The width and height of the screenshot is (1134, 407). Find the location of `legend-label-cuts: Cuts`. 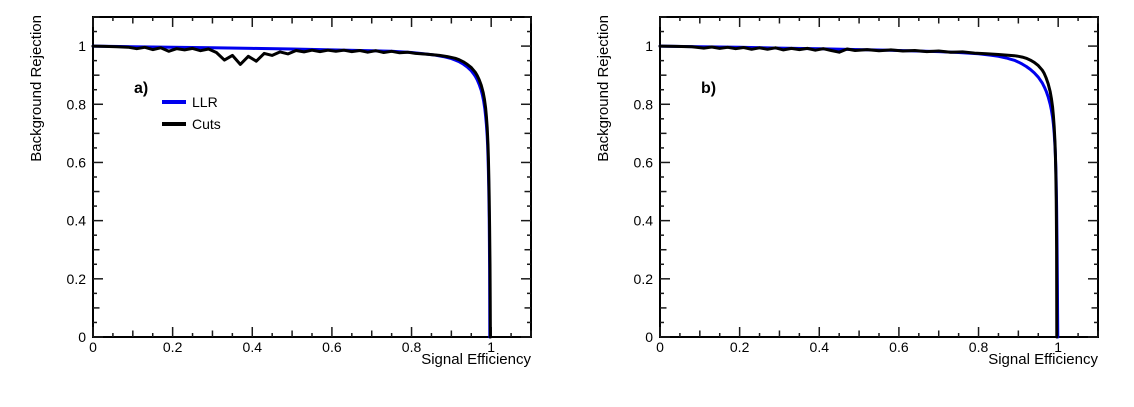

legend-label-cuts: Cuts is located at coordinates (206, 124).